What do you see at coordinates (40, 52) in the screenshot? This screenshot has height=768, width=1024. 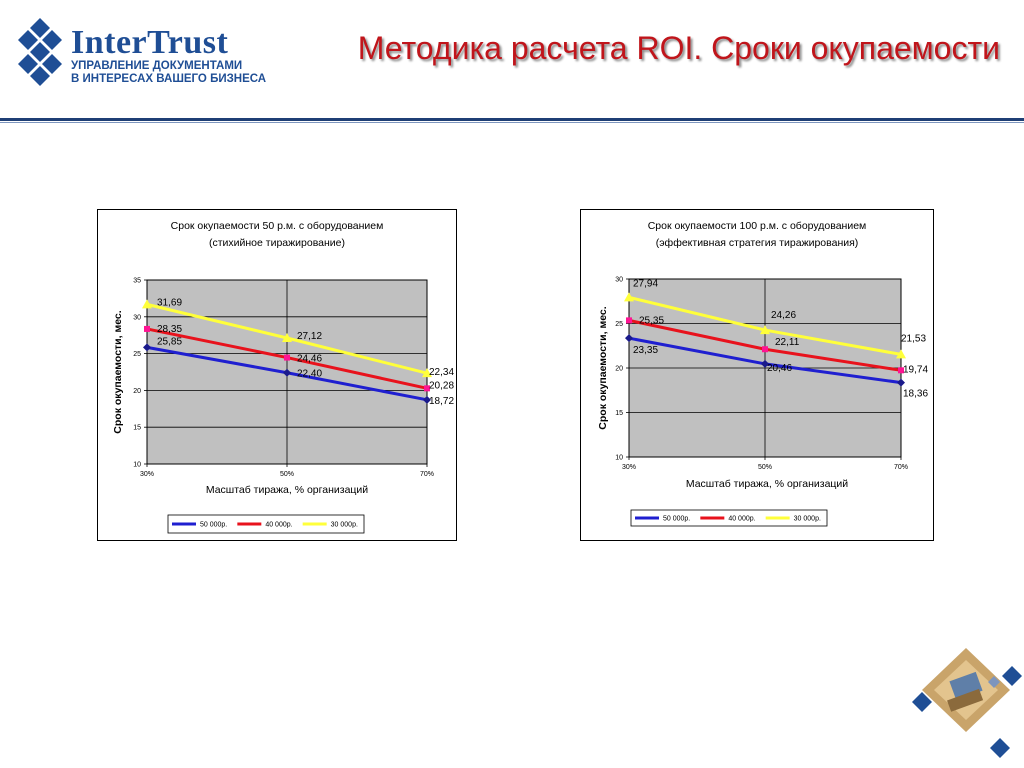 I see `logo-diamond-icon` at bounding box center [40, 52].